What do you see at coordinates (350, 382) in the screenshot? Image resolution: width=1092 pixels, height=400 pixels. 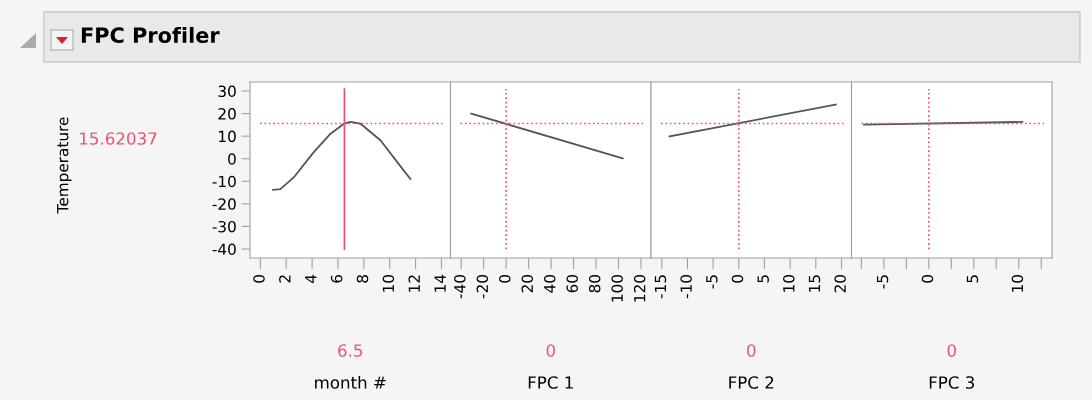 I see `x-axis-title: month #` at bounding box center [350, 382].